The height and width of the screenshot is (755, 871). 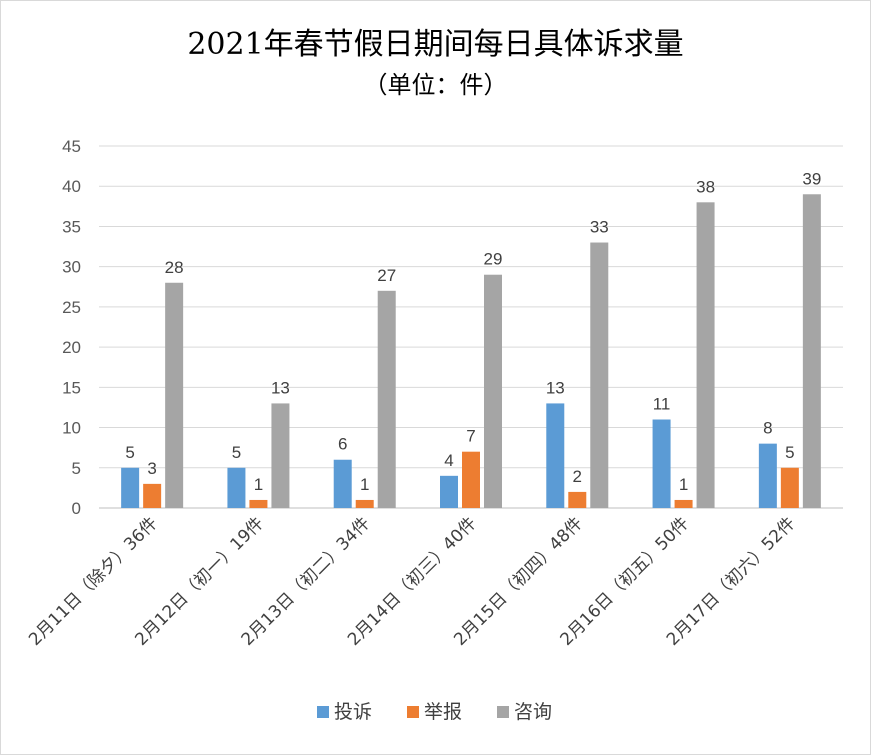 I want to click on data-label: 2, so click(x=577, y=476).